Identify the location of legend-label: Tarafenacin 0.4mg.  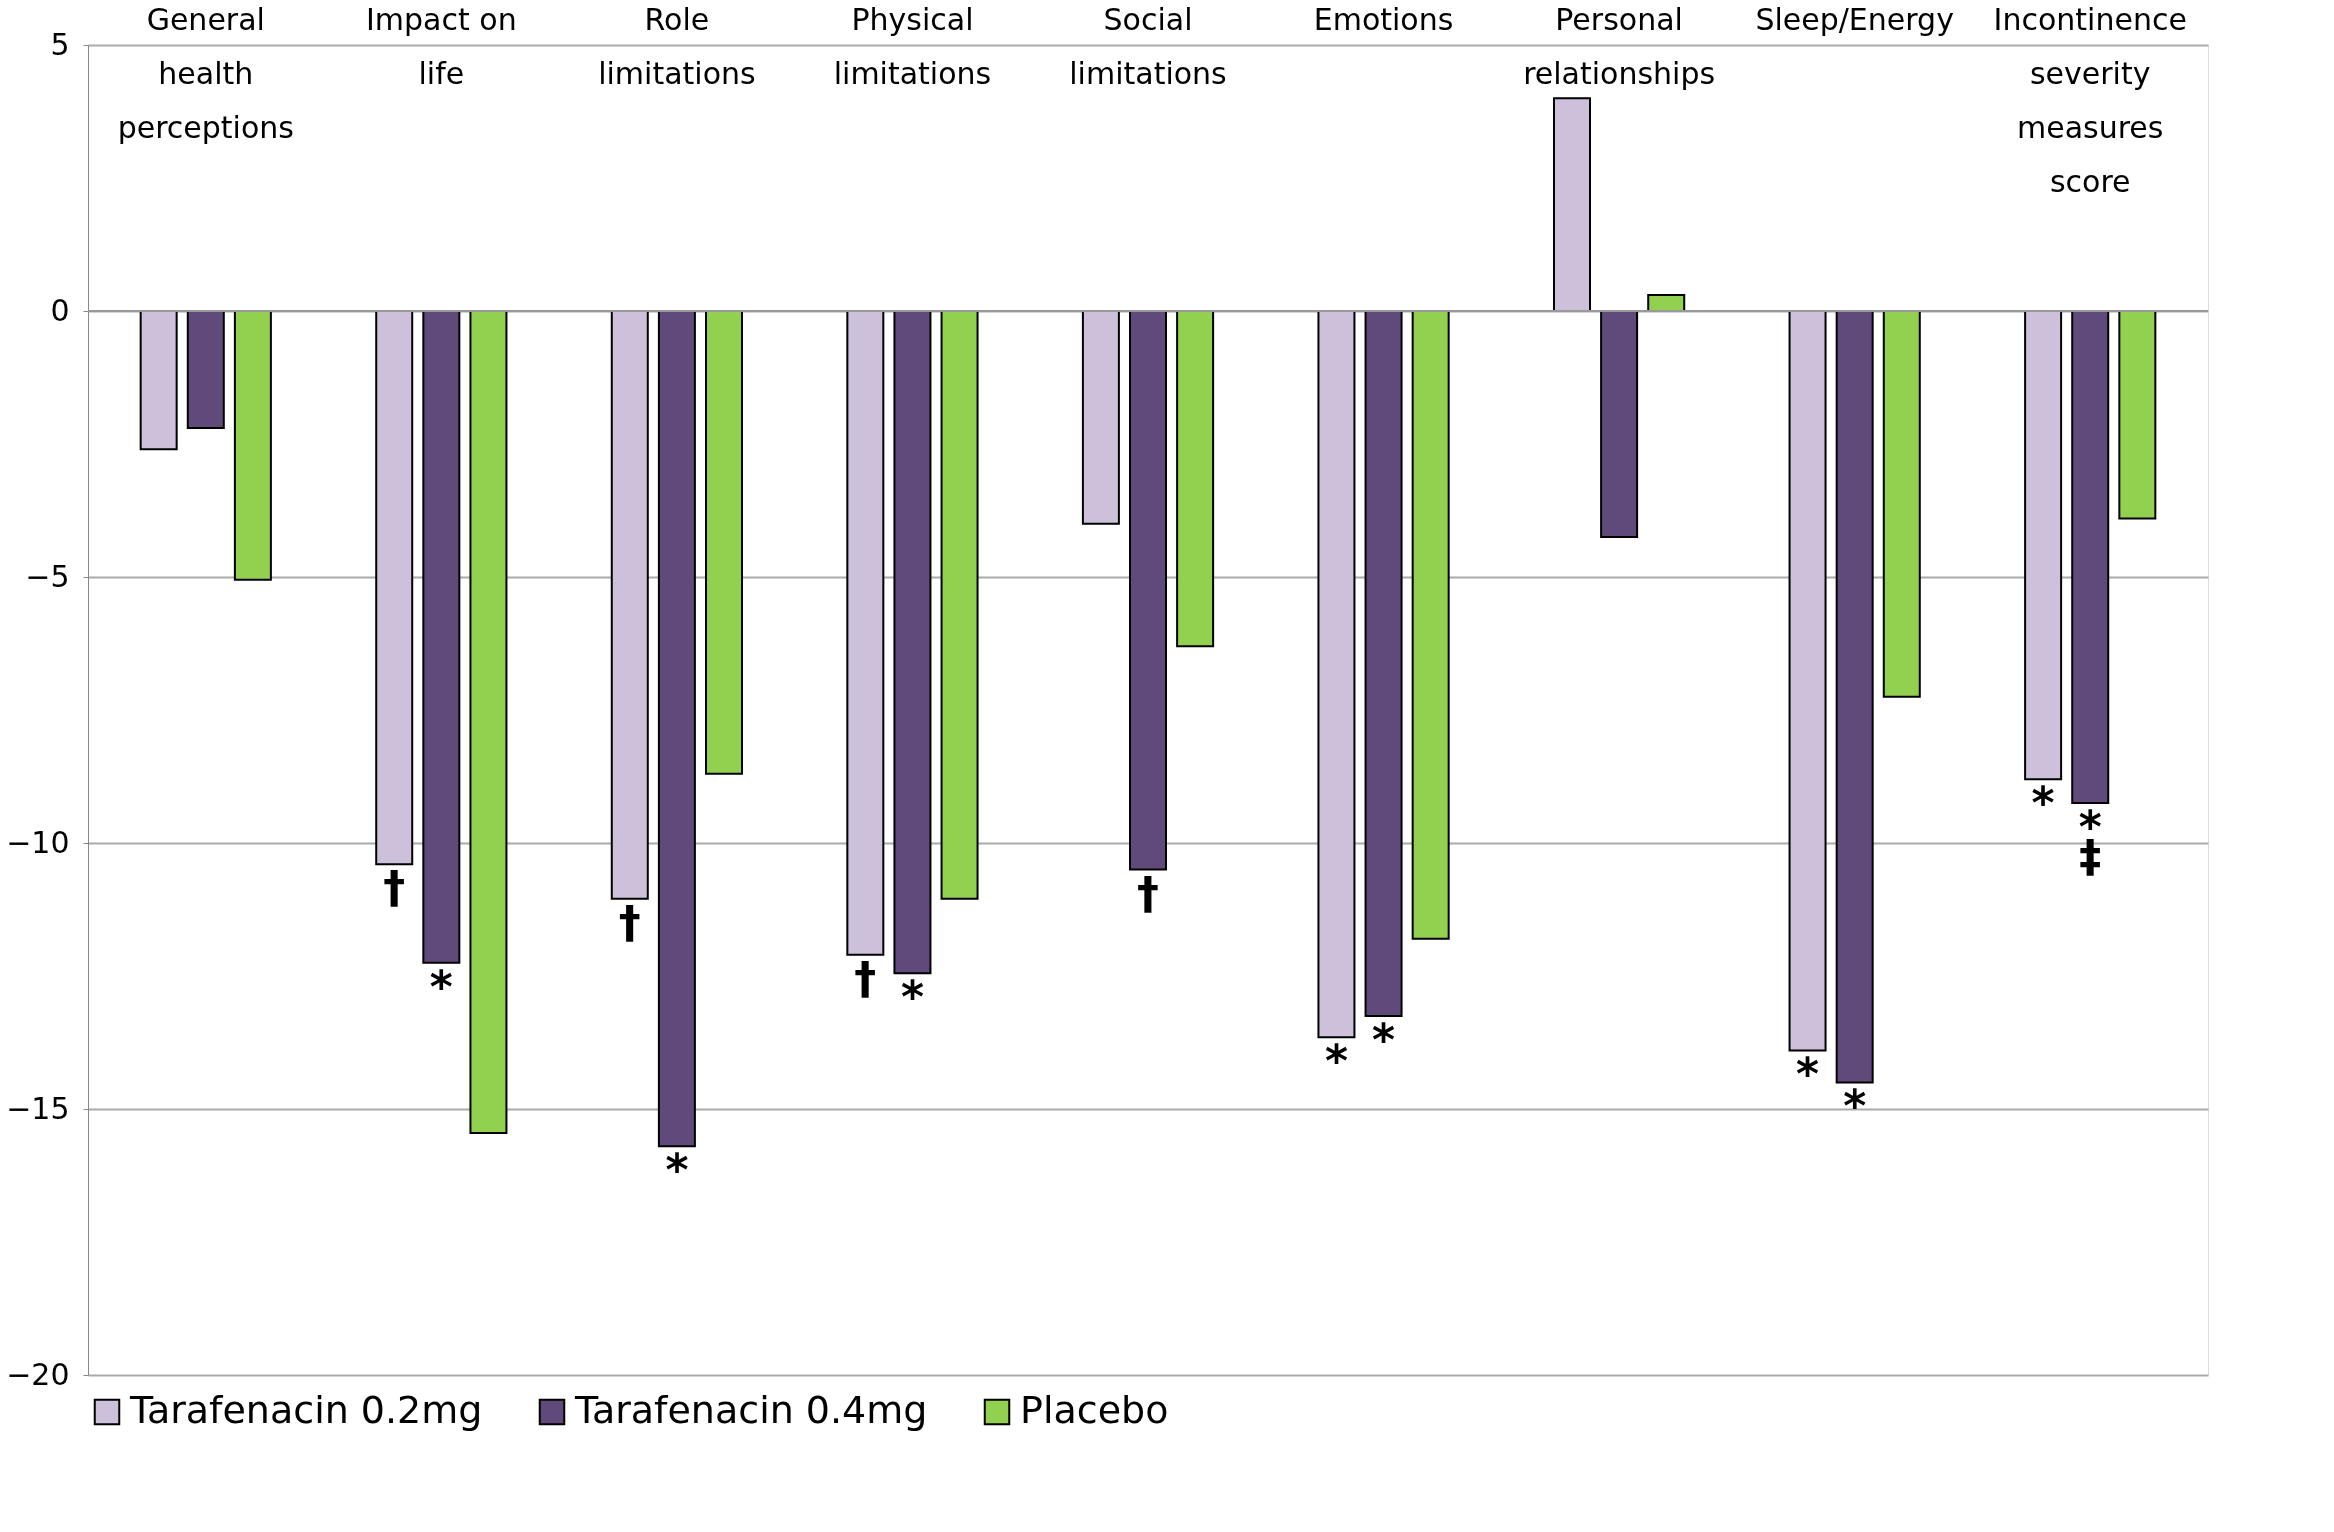
(751, 1410).